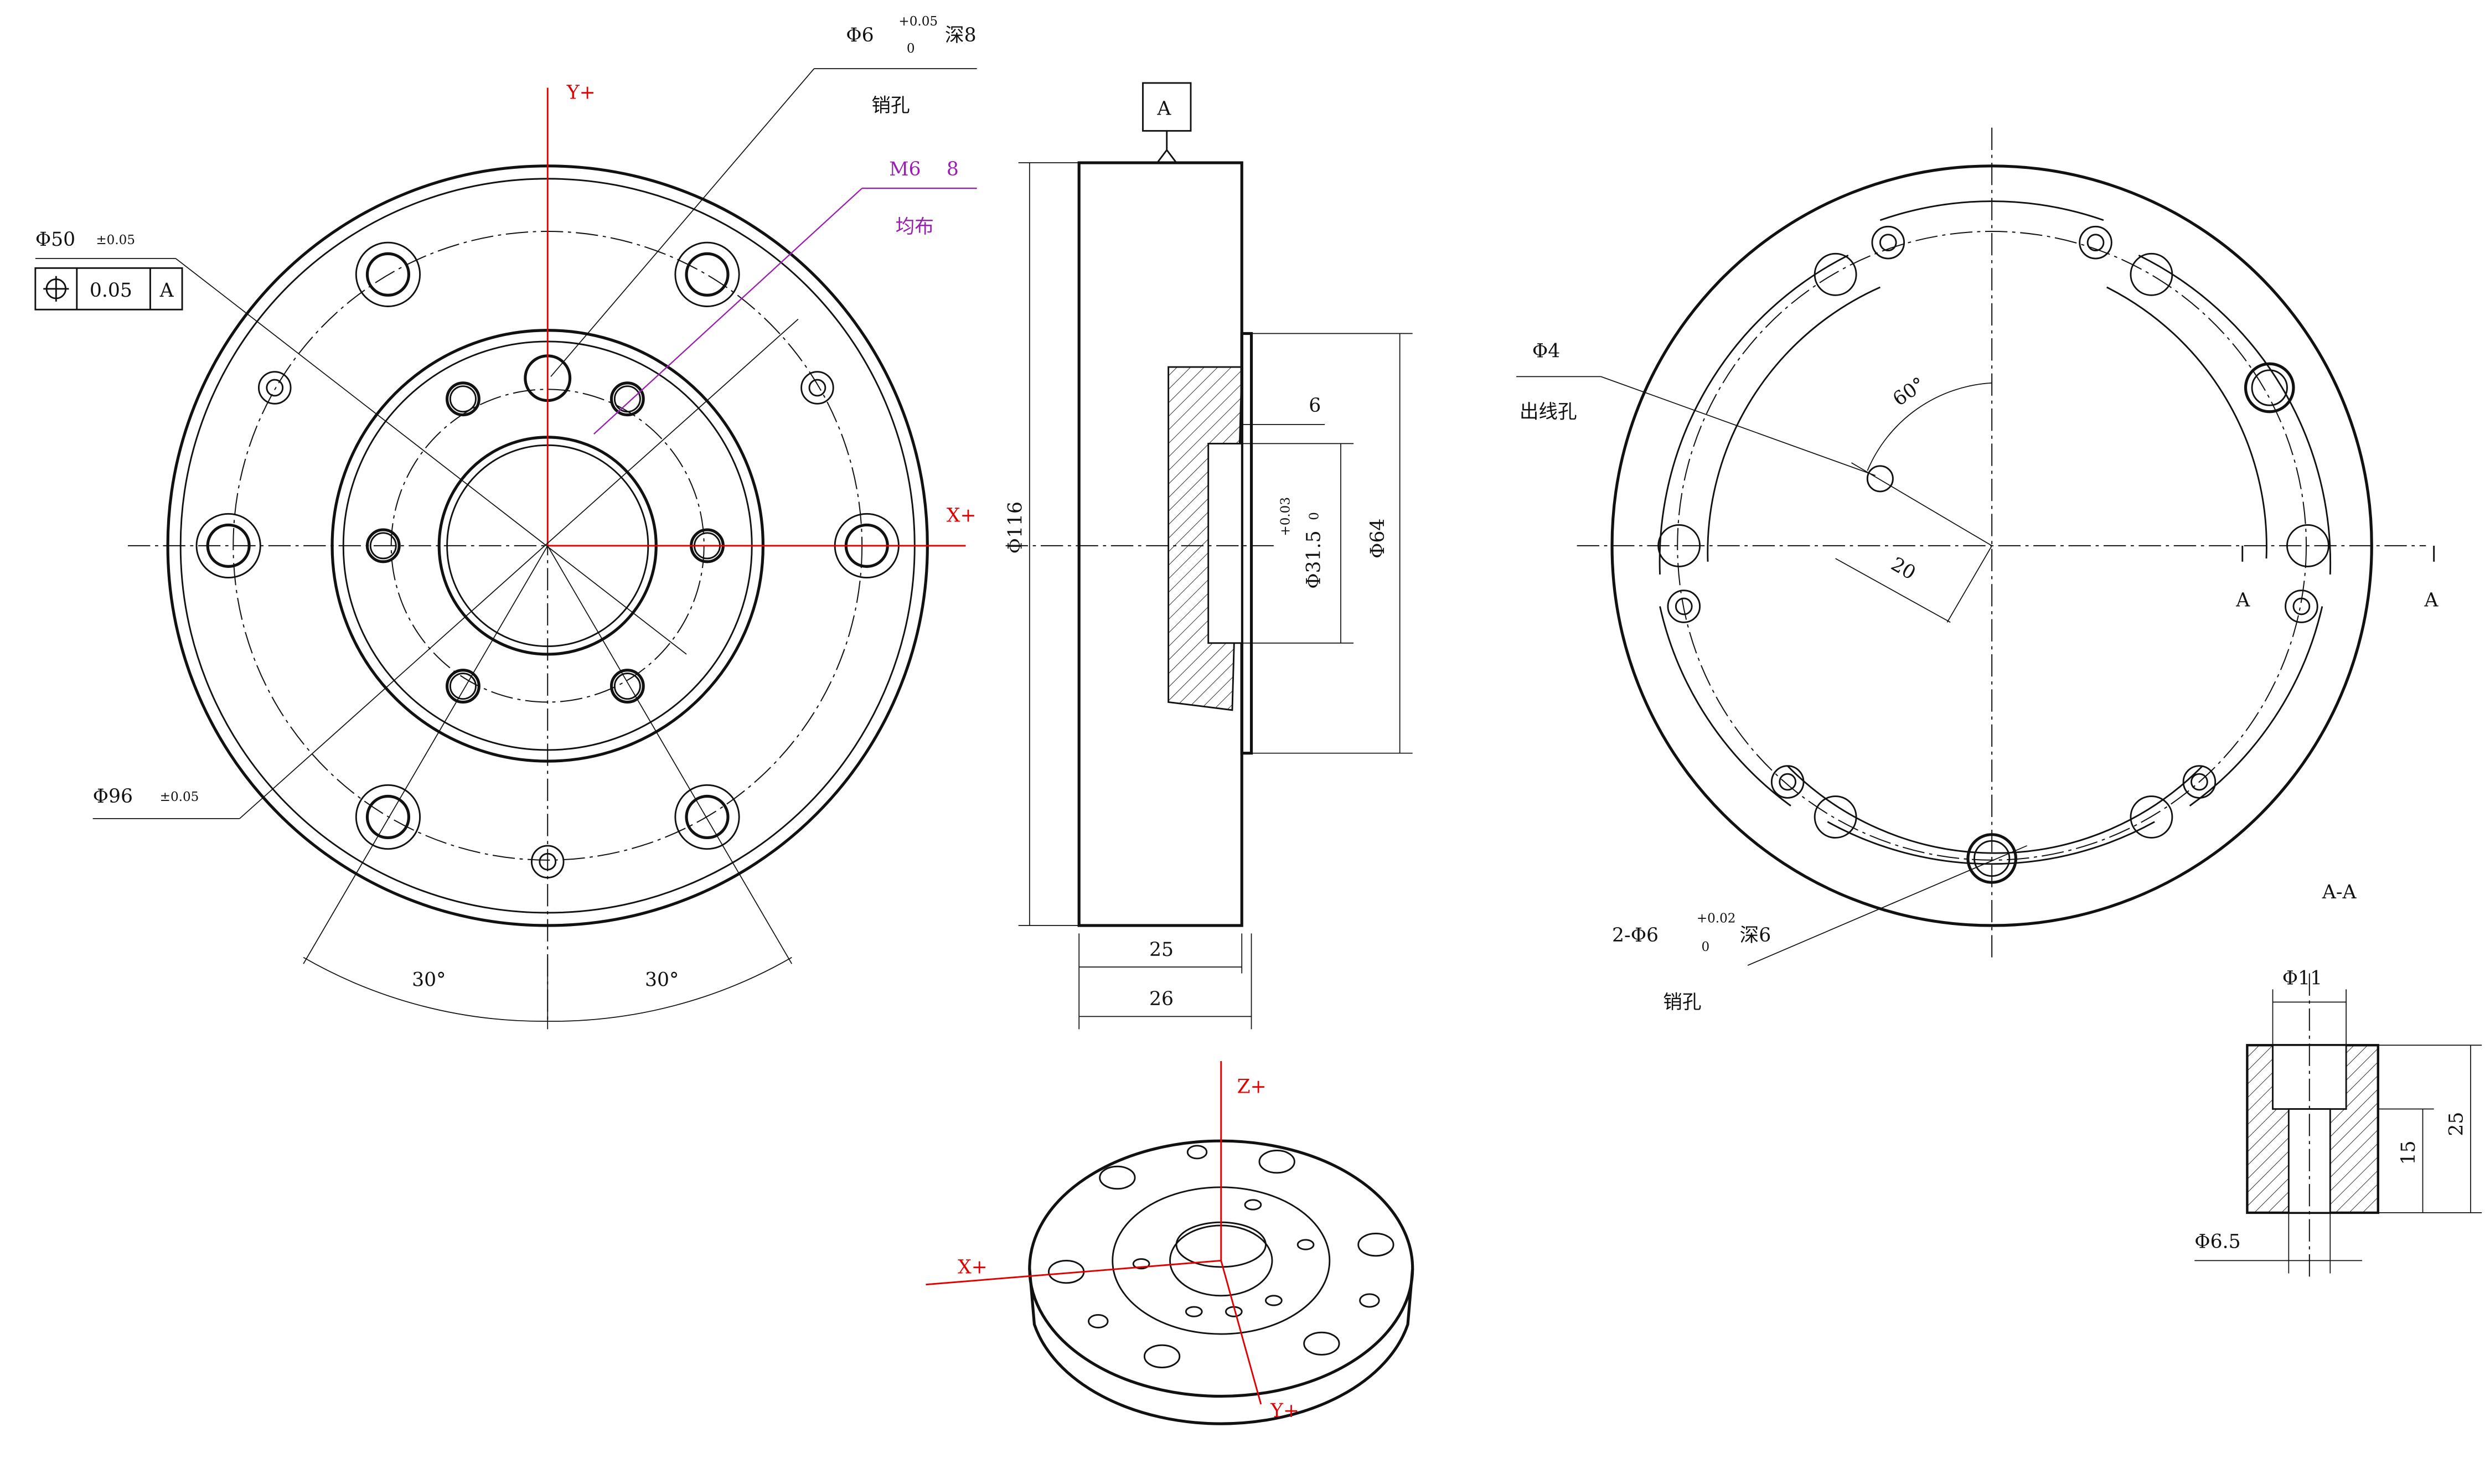 The height and width of the screenshot is (1484, 2490). Describe the element at coordinates (1162, 999) in the screenshot. I see `label: 26` at that location.